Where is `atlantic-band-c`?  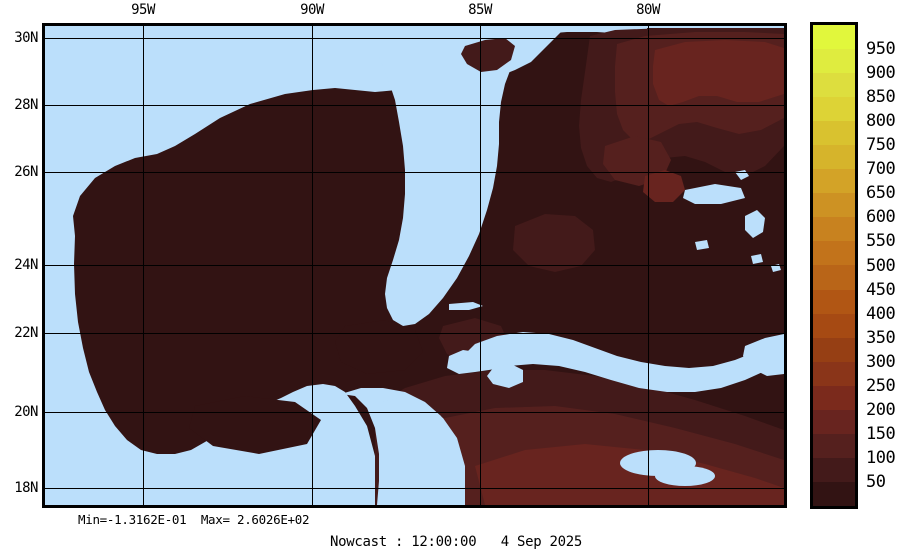 atlantic-band-c is located at coordinates (718, 73).